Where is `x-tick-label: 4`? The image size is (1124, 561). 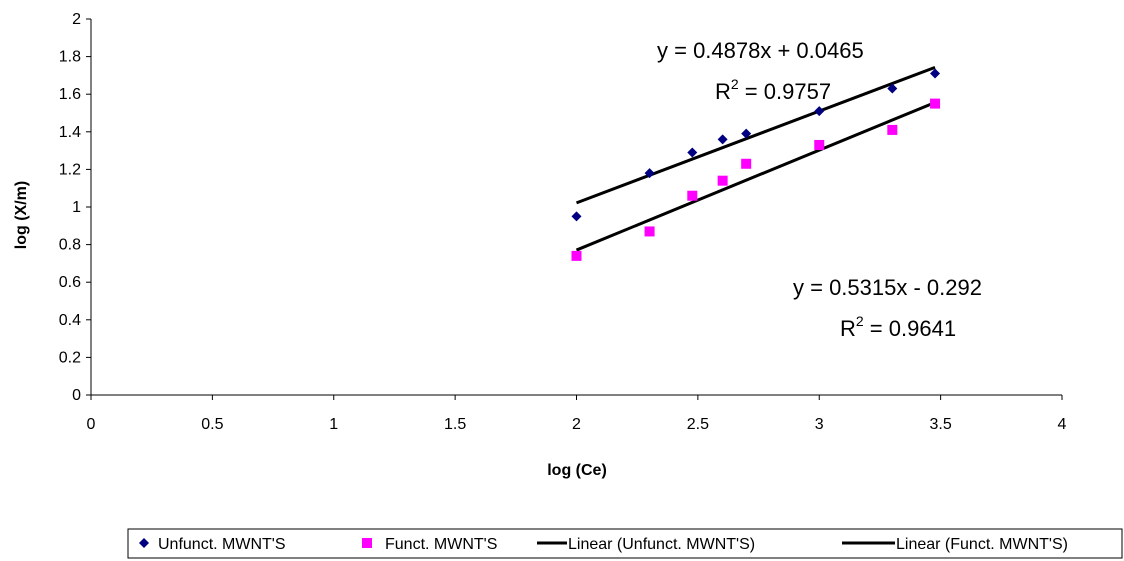
x-tick-label: 4 is located at coordinates (1062, 424).